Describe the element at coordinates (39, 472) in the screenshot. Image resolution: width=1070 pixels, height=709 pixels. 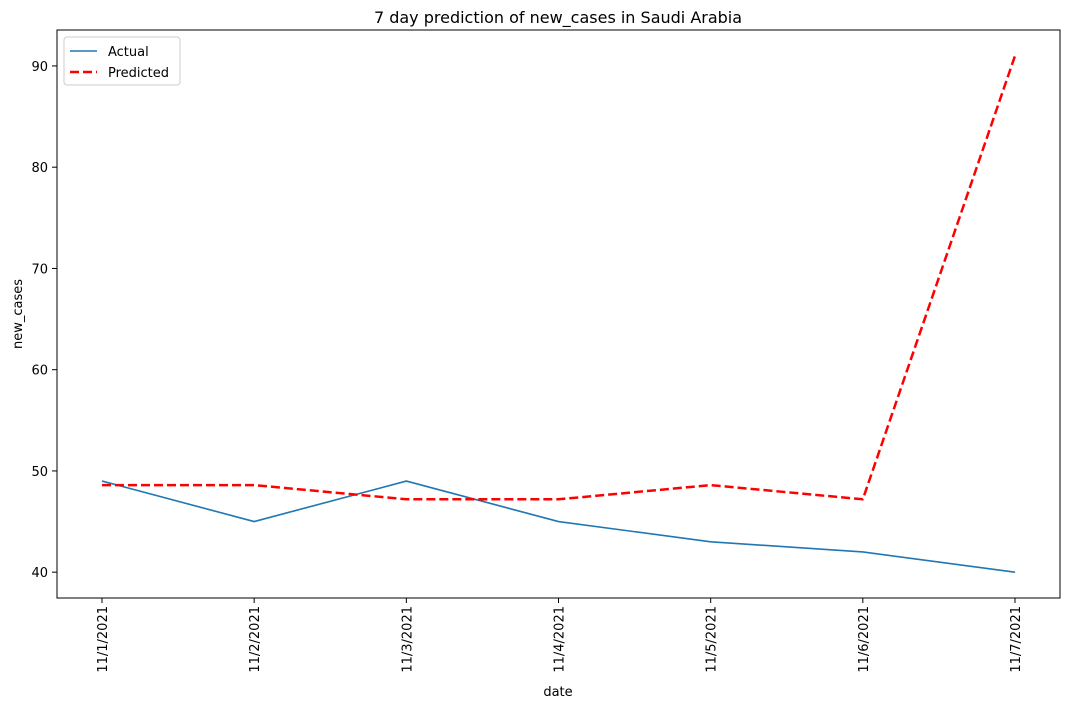
I see `y-tick-label: 50` at that location.